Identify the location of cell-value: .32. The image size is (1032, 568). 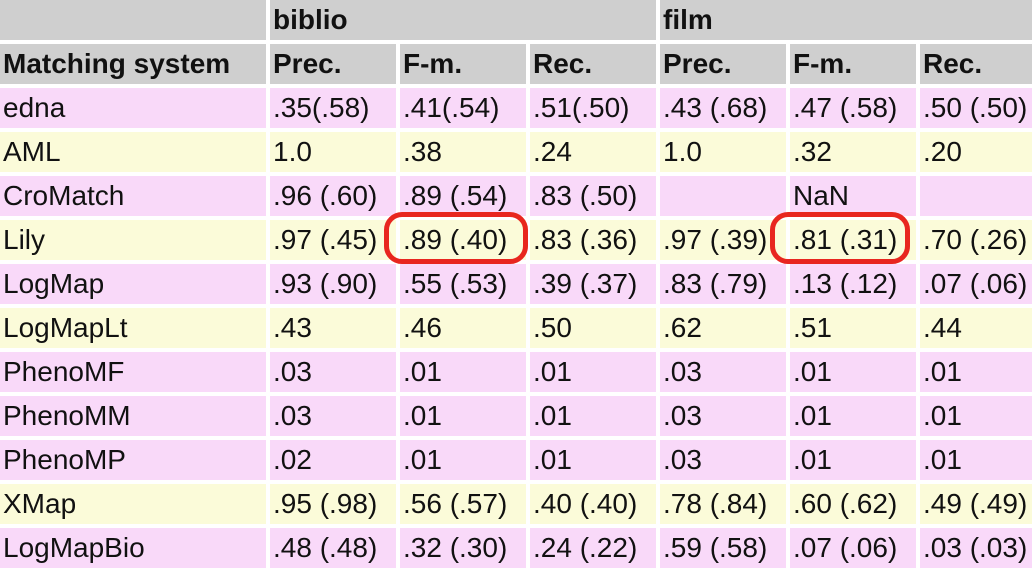
(853, 152).